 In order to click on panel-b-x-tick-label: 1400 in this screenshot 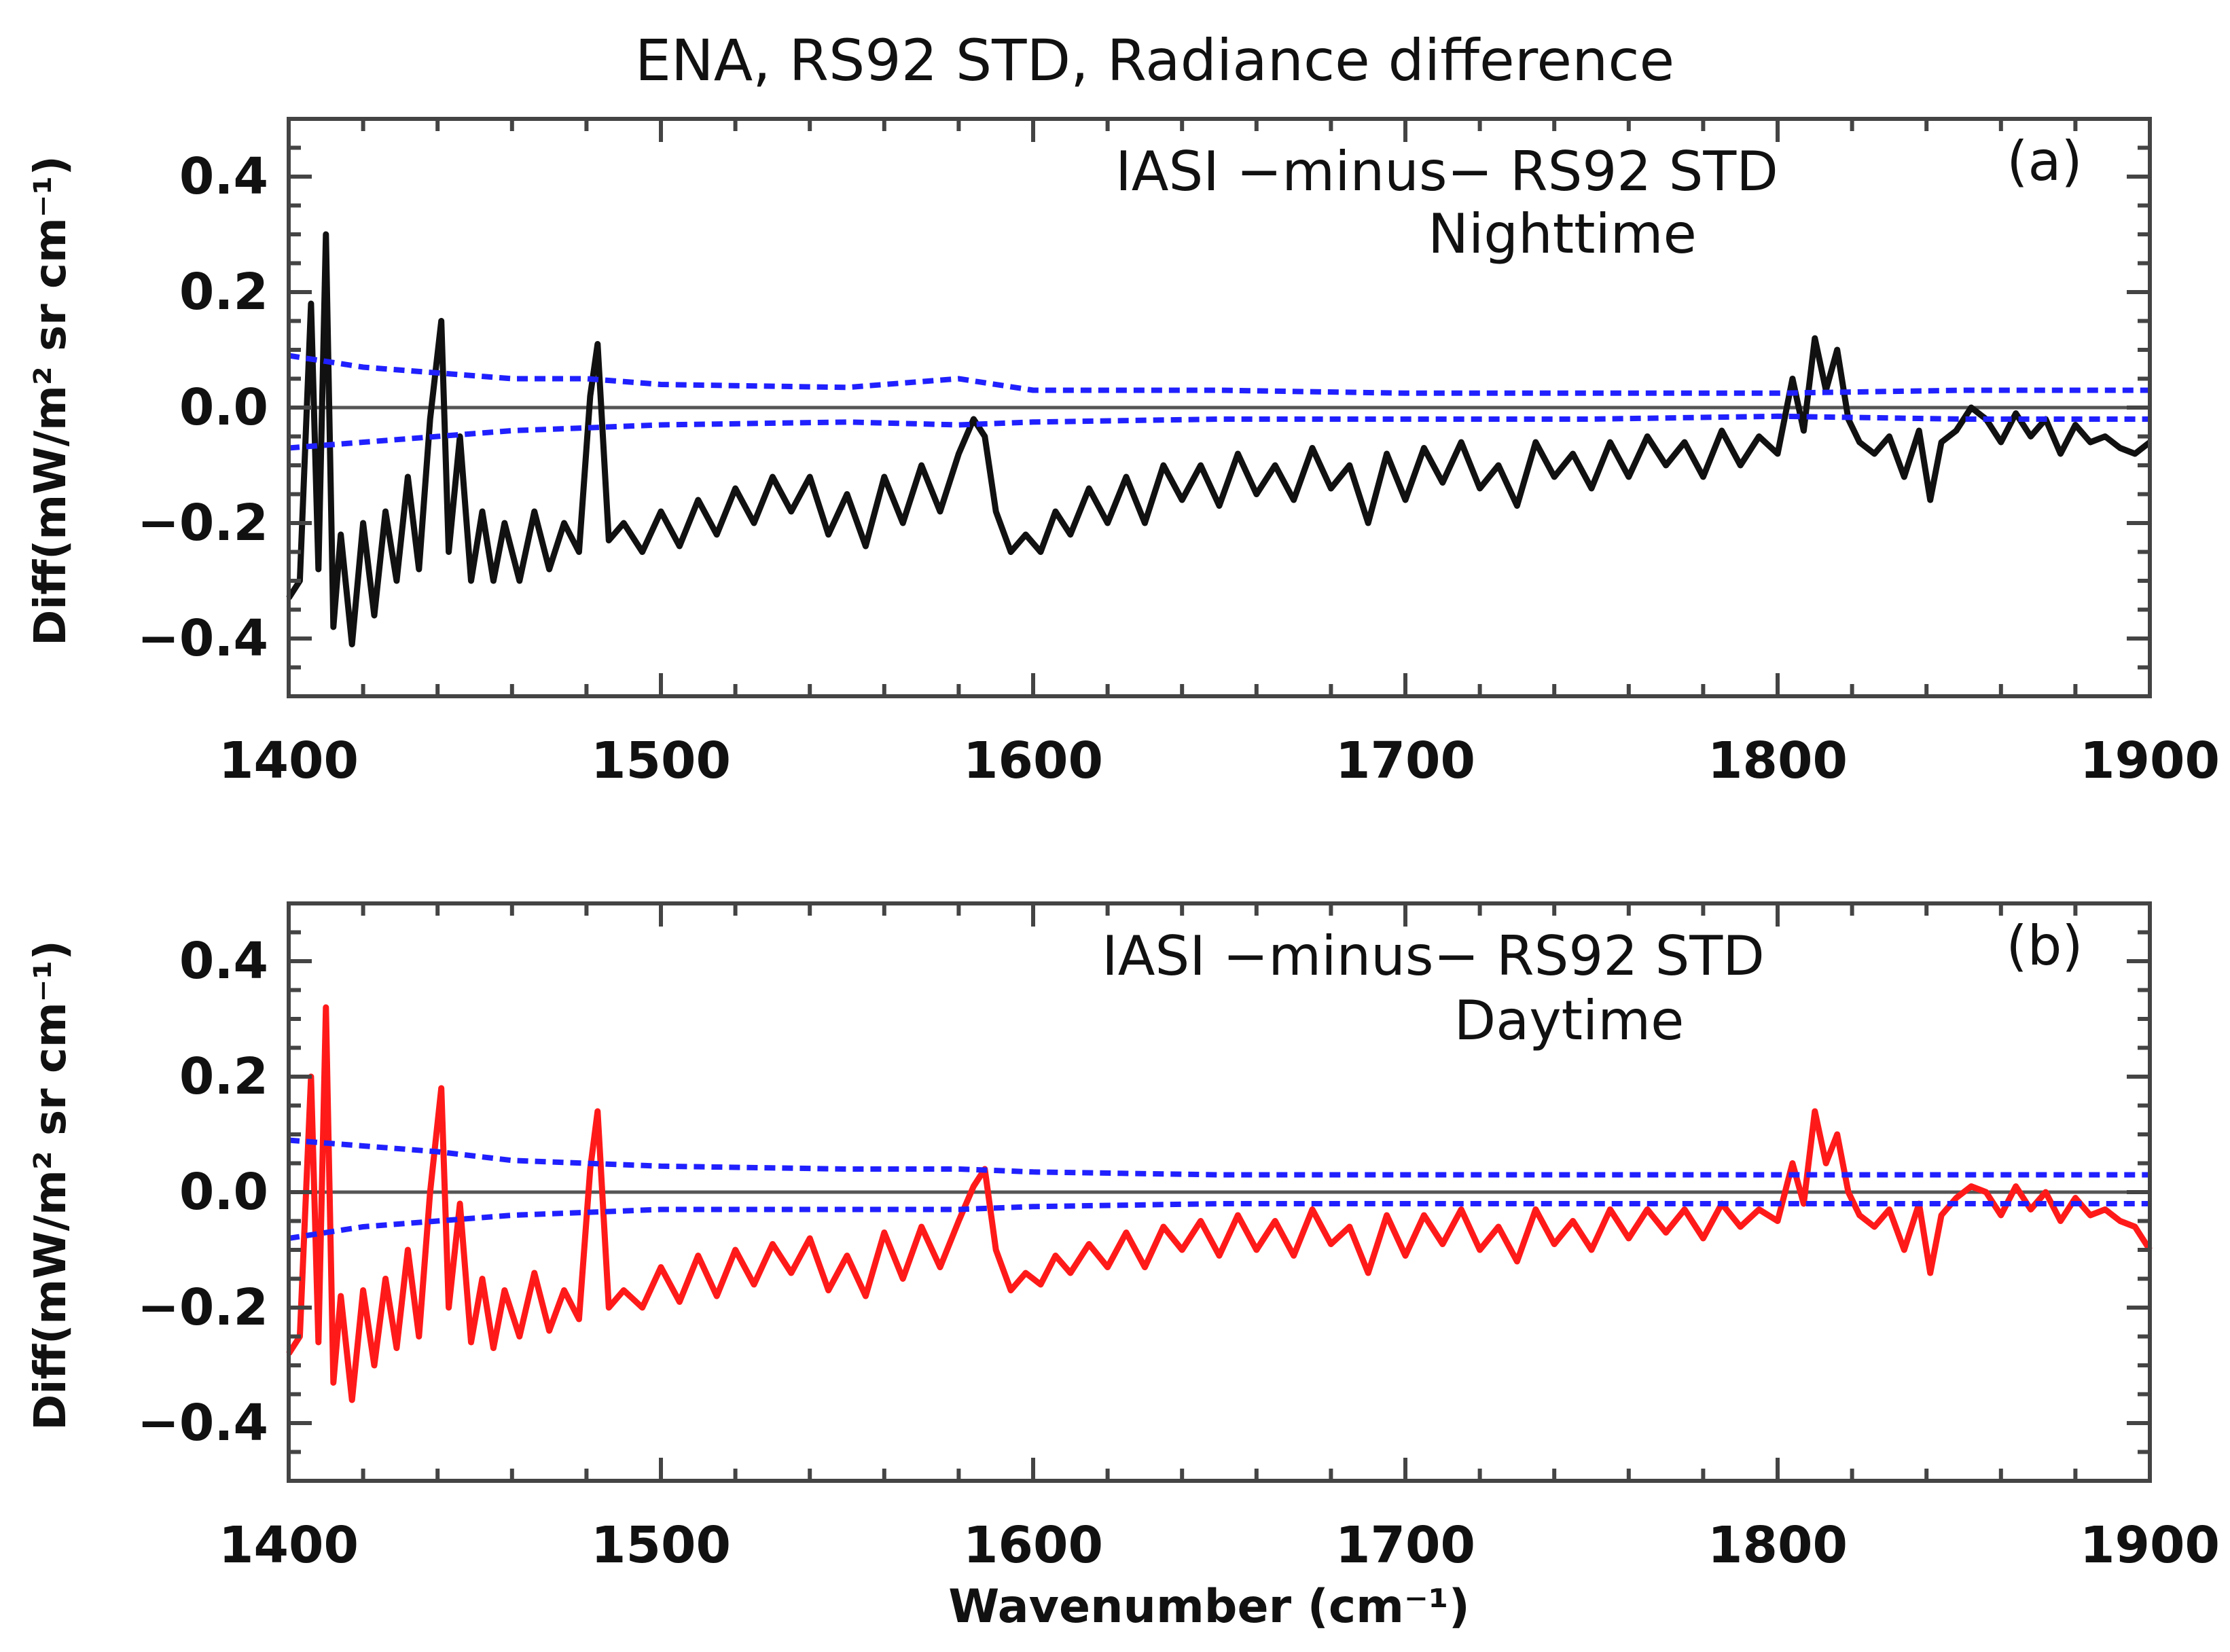, I will do `click(289, 1545)`.